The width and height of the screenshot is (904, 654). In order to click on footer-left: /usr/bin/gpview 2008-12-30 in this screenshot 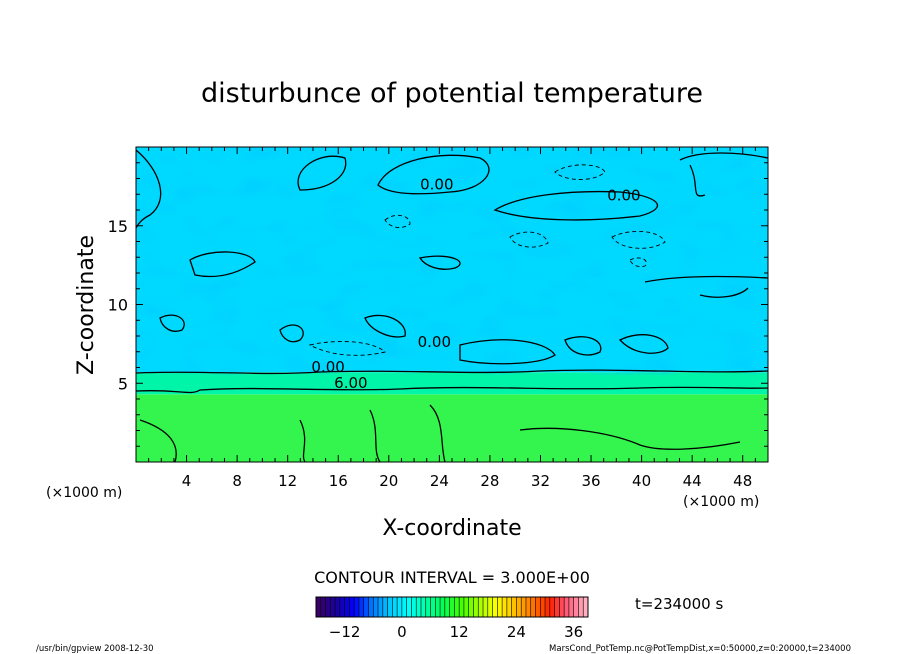, I will do `click(95, 649)`.